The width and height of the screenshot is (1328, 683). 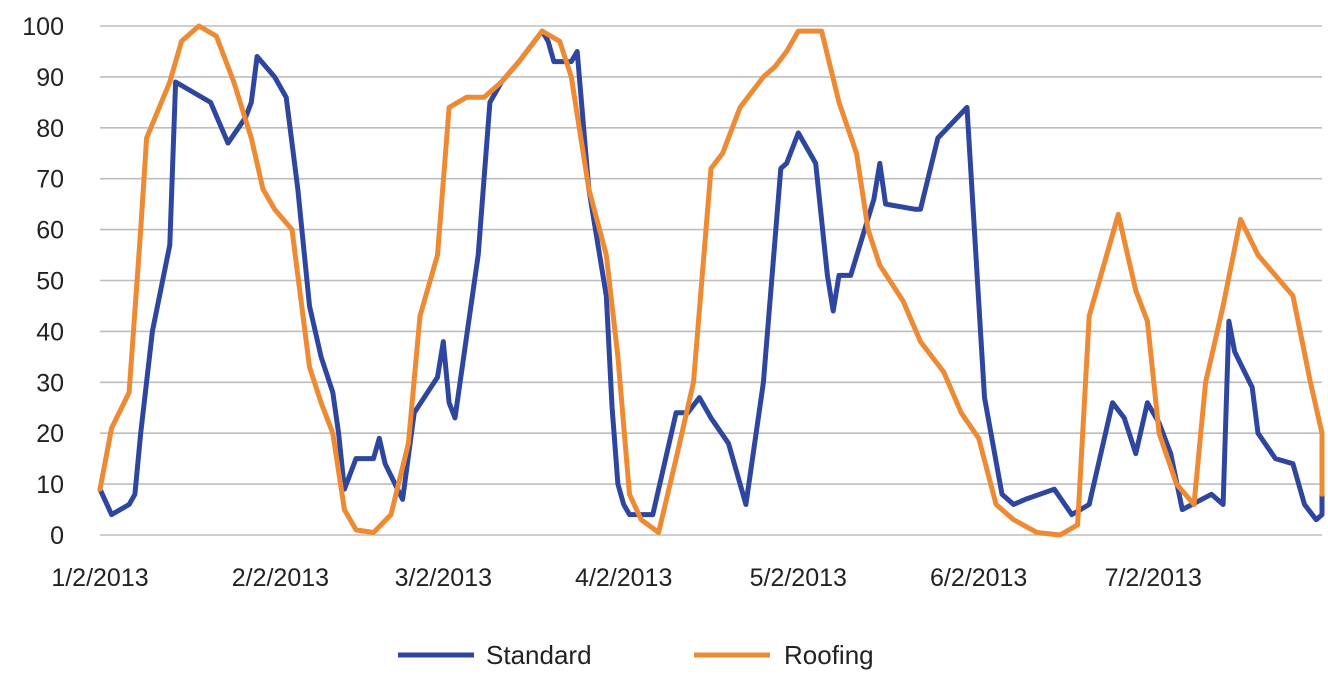 What do you see at coordinates (50, 78) in the screenshot?
I see `y-tick-label: 90` at bounding box center [50, 78].